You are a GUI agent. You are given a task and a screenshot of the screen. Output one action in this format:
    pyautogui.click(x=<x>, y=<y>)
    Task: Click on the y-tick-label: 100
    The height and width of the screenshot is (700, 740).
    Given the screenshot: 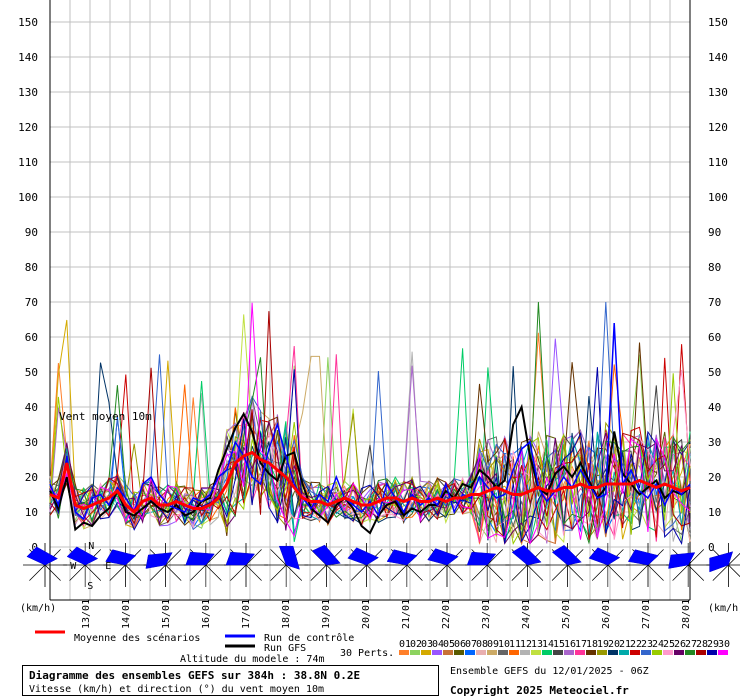 What is the action you would take?
    pyautogui.click(x=718, y=197)
    